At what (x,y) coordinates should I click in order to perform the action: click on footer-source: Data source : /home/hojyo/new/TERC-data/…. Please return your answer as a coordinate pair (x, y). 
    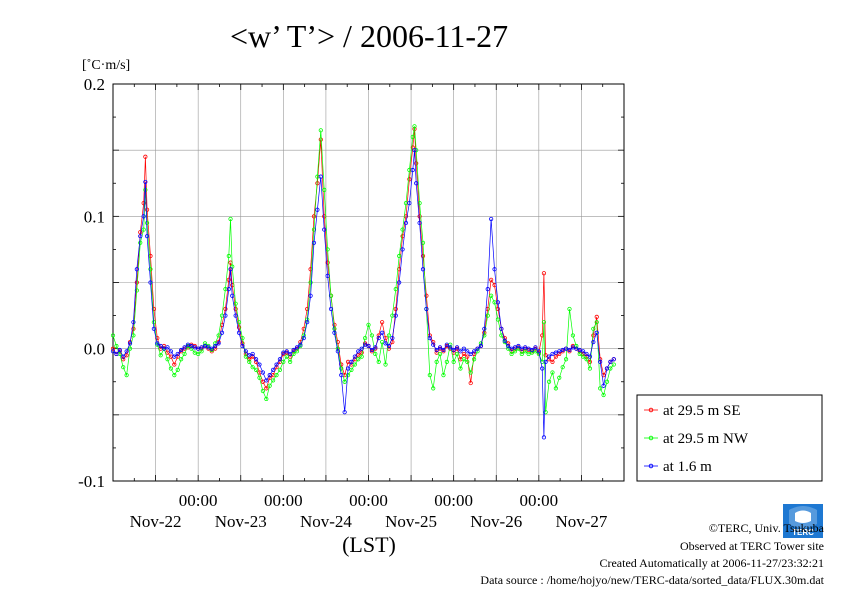
    Looking at the image, I should click on (652, 580).